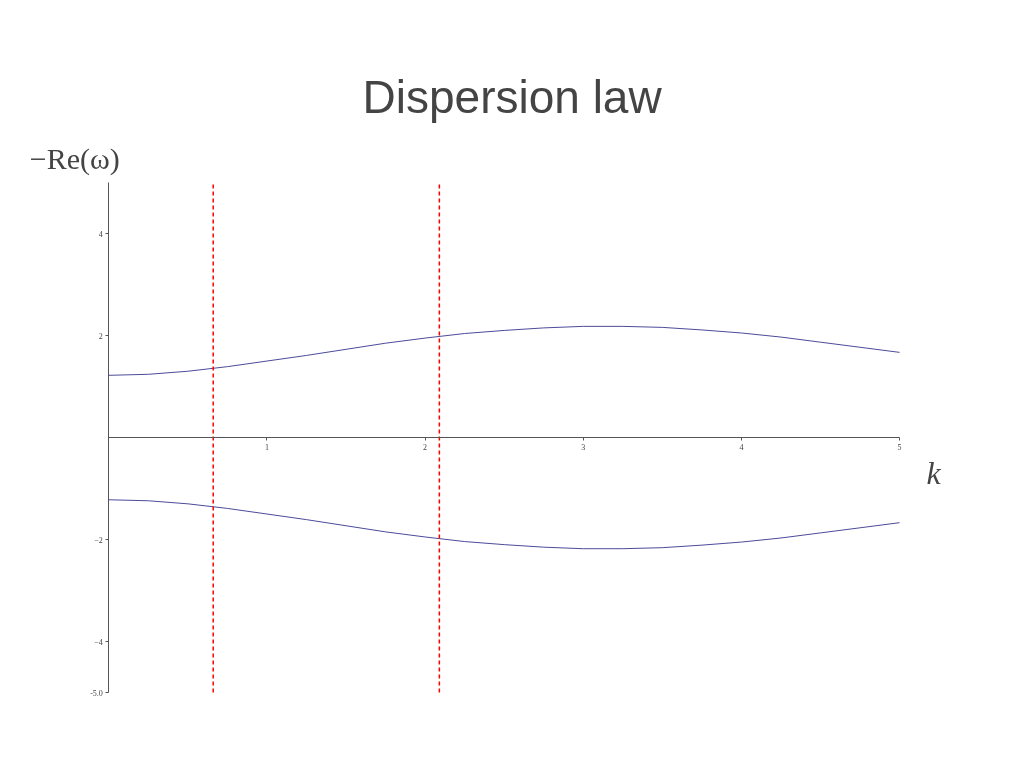 This screenshot has height=768, width=1024. What do you see at coordinates (425, 447) in the screenshot?
I see `x-tick-label: 2` at bounding box center [425, 447].